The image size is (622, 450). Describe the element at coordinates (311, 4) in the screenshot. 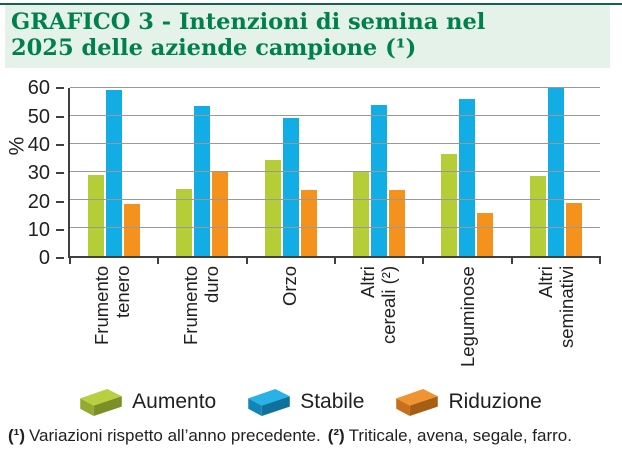

I see `top-rule` at that location.